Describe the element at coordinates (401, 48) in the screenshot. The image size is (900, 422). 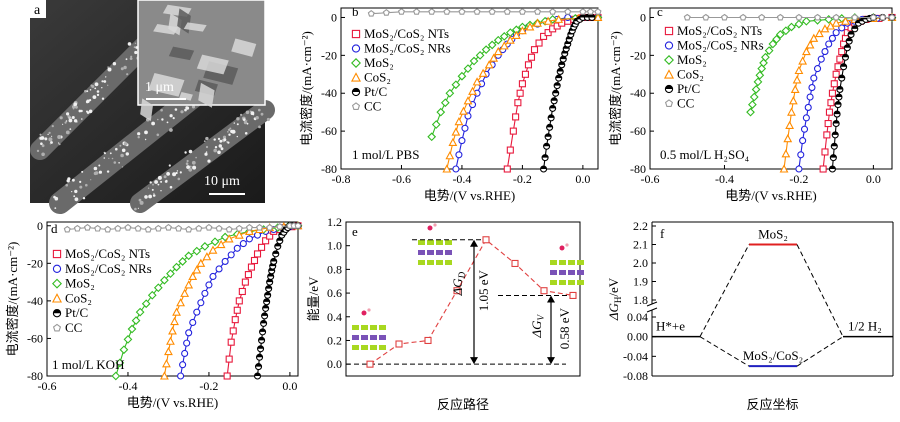
I see `legend-entry: MoS₂/CoS₂ NRs` at that location.